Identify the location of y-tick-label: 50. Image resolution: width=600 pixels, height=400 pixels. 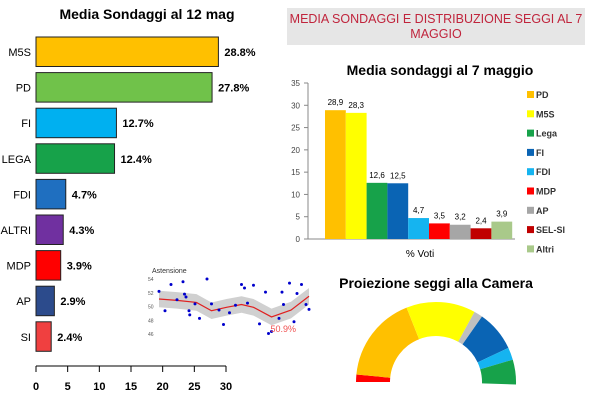
(151, 308).